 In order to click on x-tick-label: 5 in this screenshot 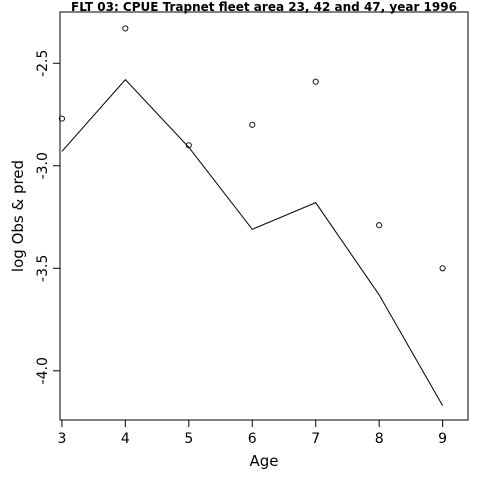, I will do `click(188, 439)`.